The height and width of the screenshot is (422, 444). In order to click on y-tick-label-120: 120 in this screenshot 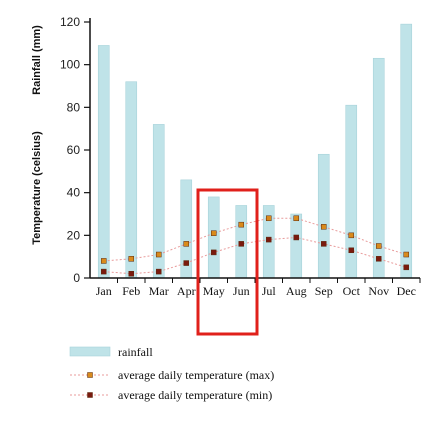, I will do `click(70, 22)`.